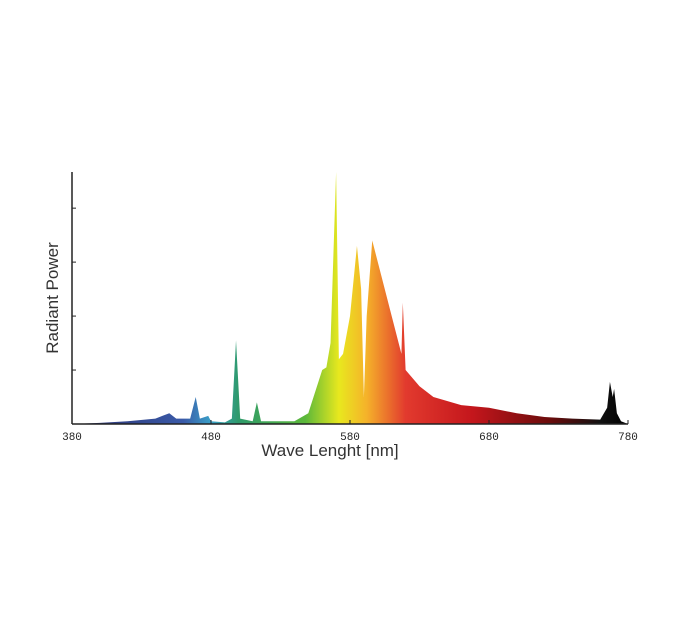  What do you see at coordinates (489, 438) in the screenshot?
I see `x-tick-label: 680` at bounding box center [489, 438].